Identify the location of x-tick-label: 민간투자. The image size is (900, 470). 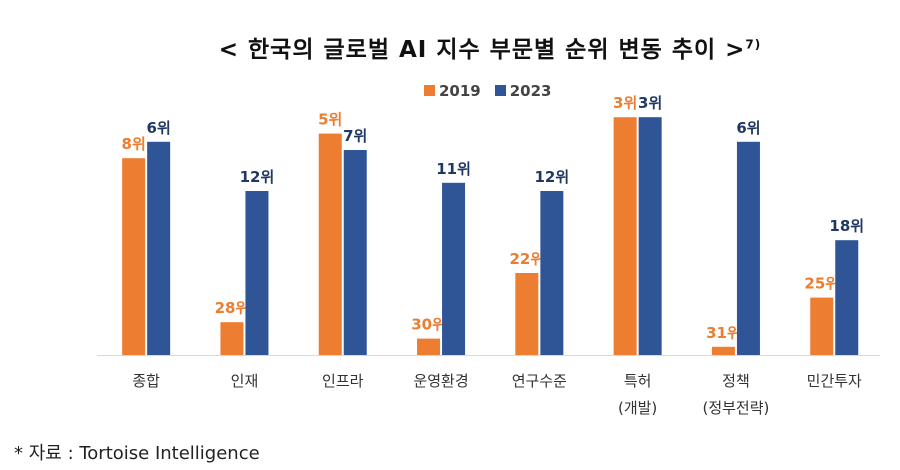
(834, 381).